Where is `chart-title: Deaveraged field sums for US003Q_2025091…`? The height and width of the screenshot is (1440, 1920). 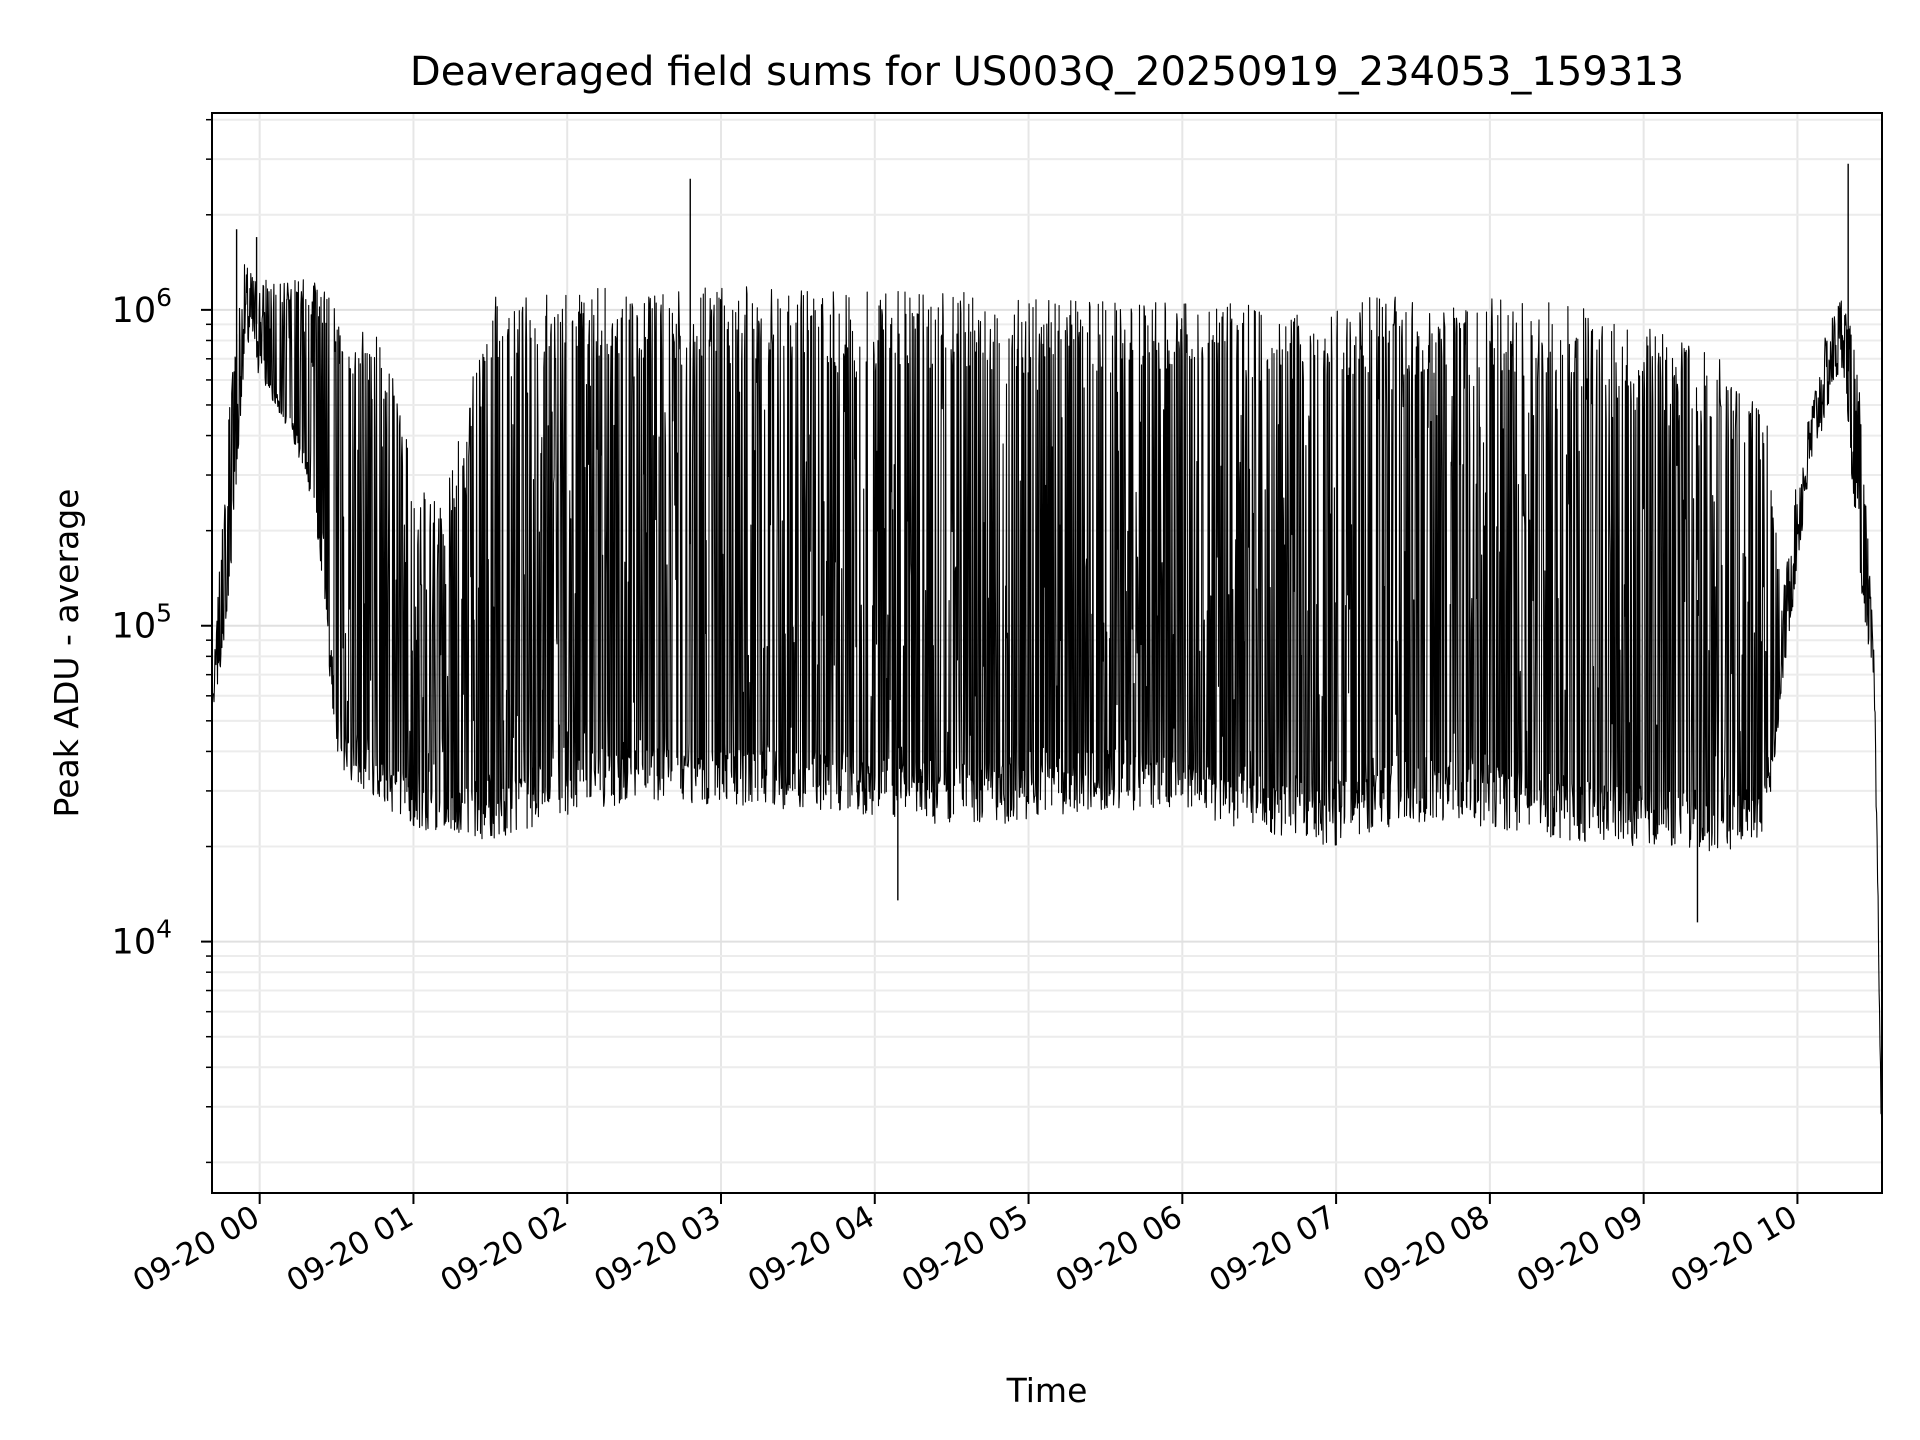 chart-title: Deaveraged field sums for US003Q_2025091… is located at coordinates (1047, 72).